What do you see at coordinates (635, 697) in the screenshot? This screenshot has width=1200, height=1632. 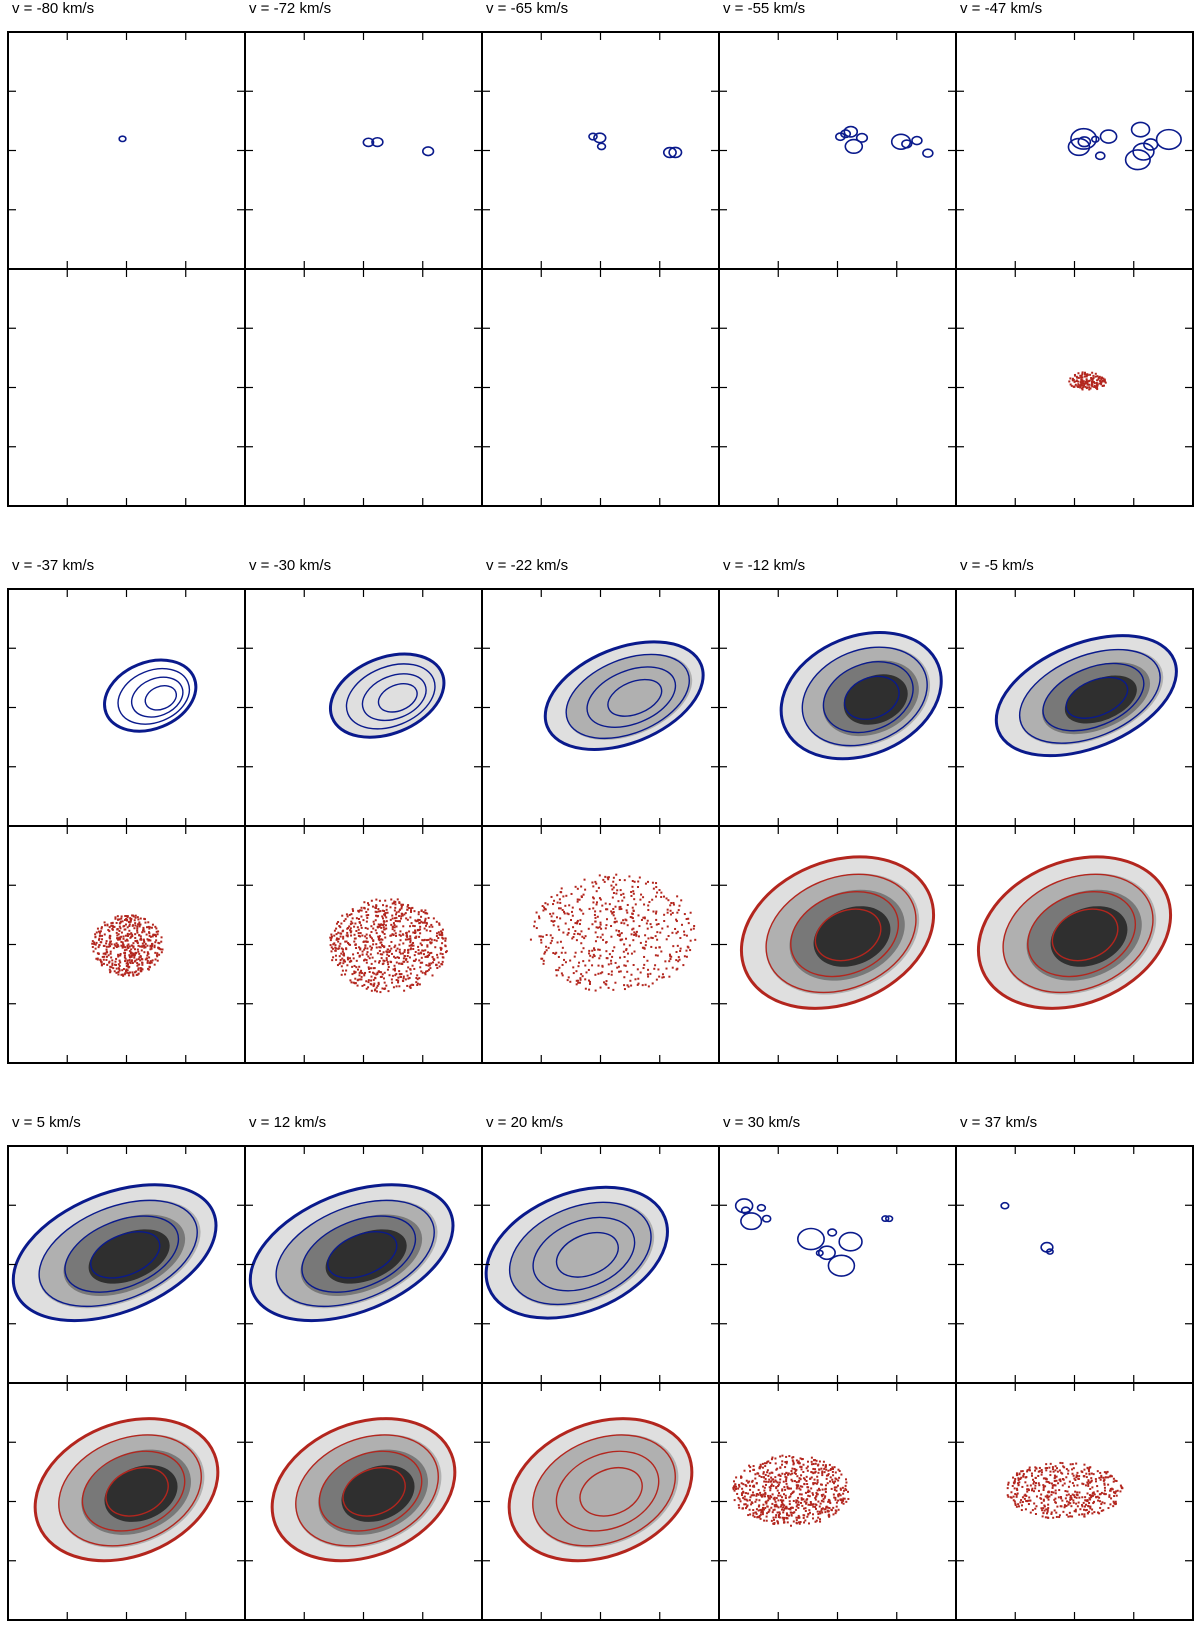 I see `contour` at bounding box center [635, 697].